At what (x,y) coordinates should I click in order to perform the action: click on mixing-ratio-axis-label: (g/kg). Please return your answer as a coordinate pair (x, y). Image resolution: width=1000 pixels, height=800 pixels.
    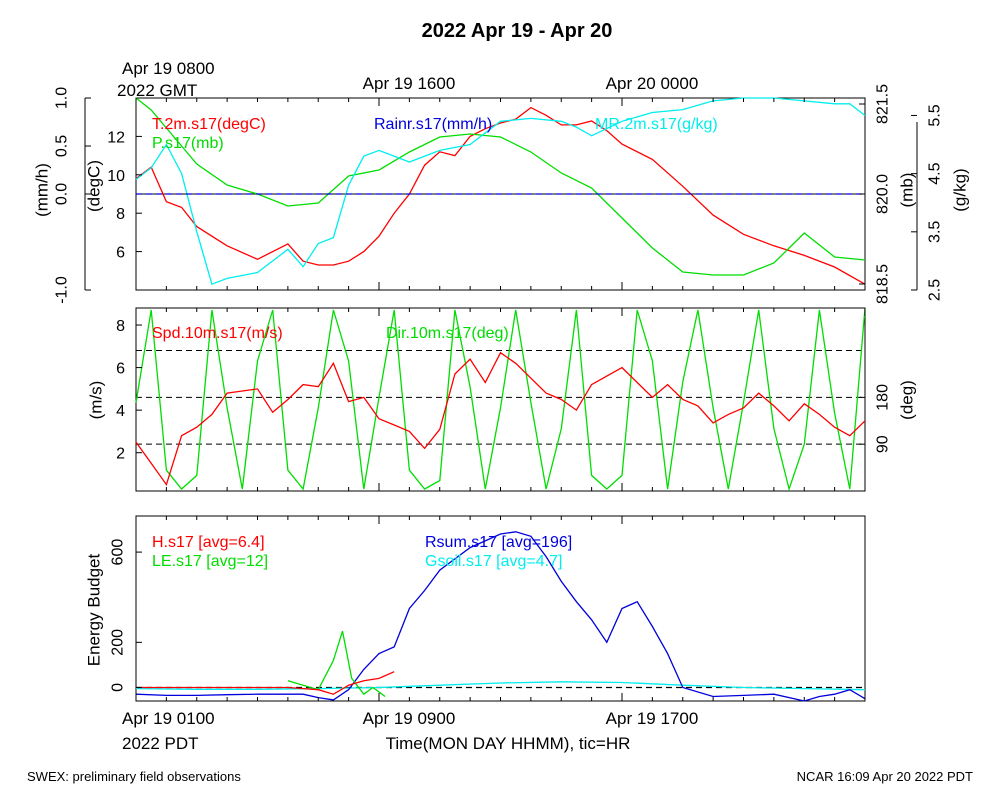
    Looking at the image, I should click on (960, 189).